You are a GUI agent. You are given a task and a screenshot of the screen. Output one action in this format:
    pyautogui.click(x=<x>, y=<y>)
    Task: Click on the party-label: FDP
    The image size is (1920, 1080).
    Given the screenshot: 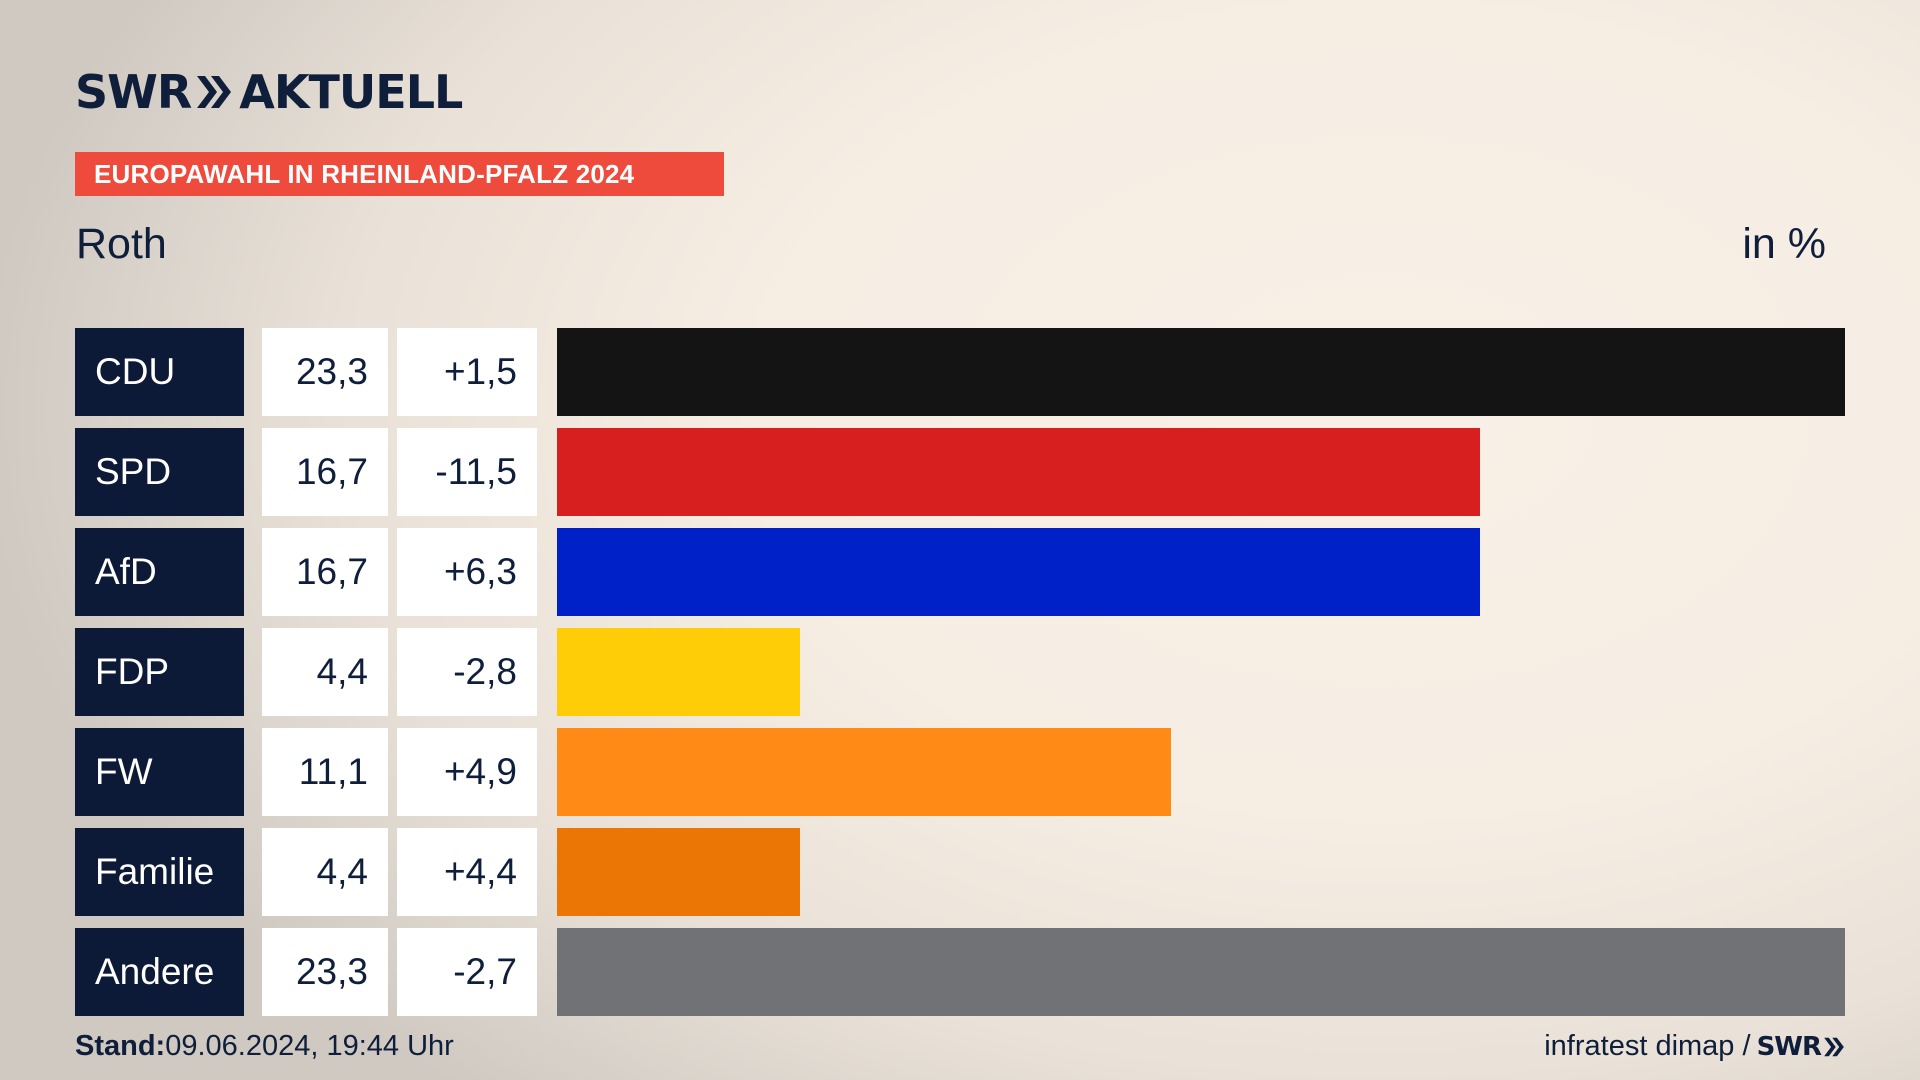 What is the action you would take?
    pyautogui.click(x=159, y=672)
    